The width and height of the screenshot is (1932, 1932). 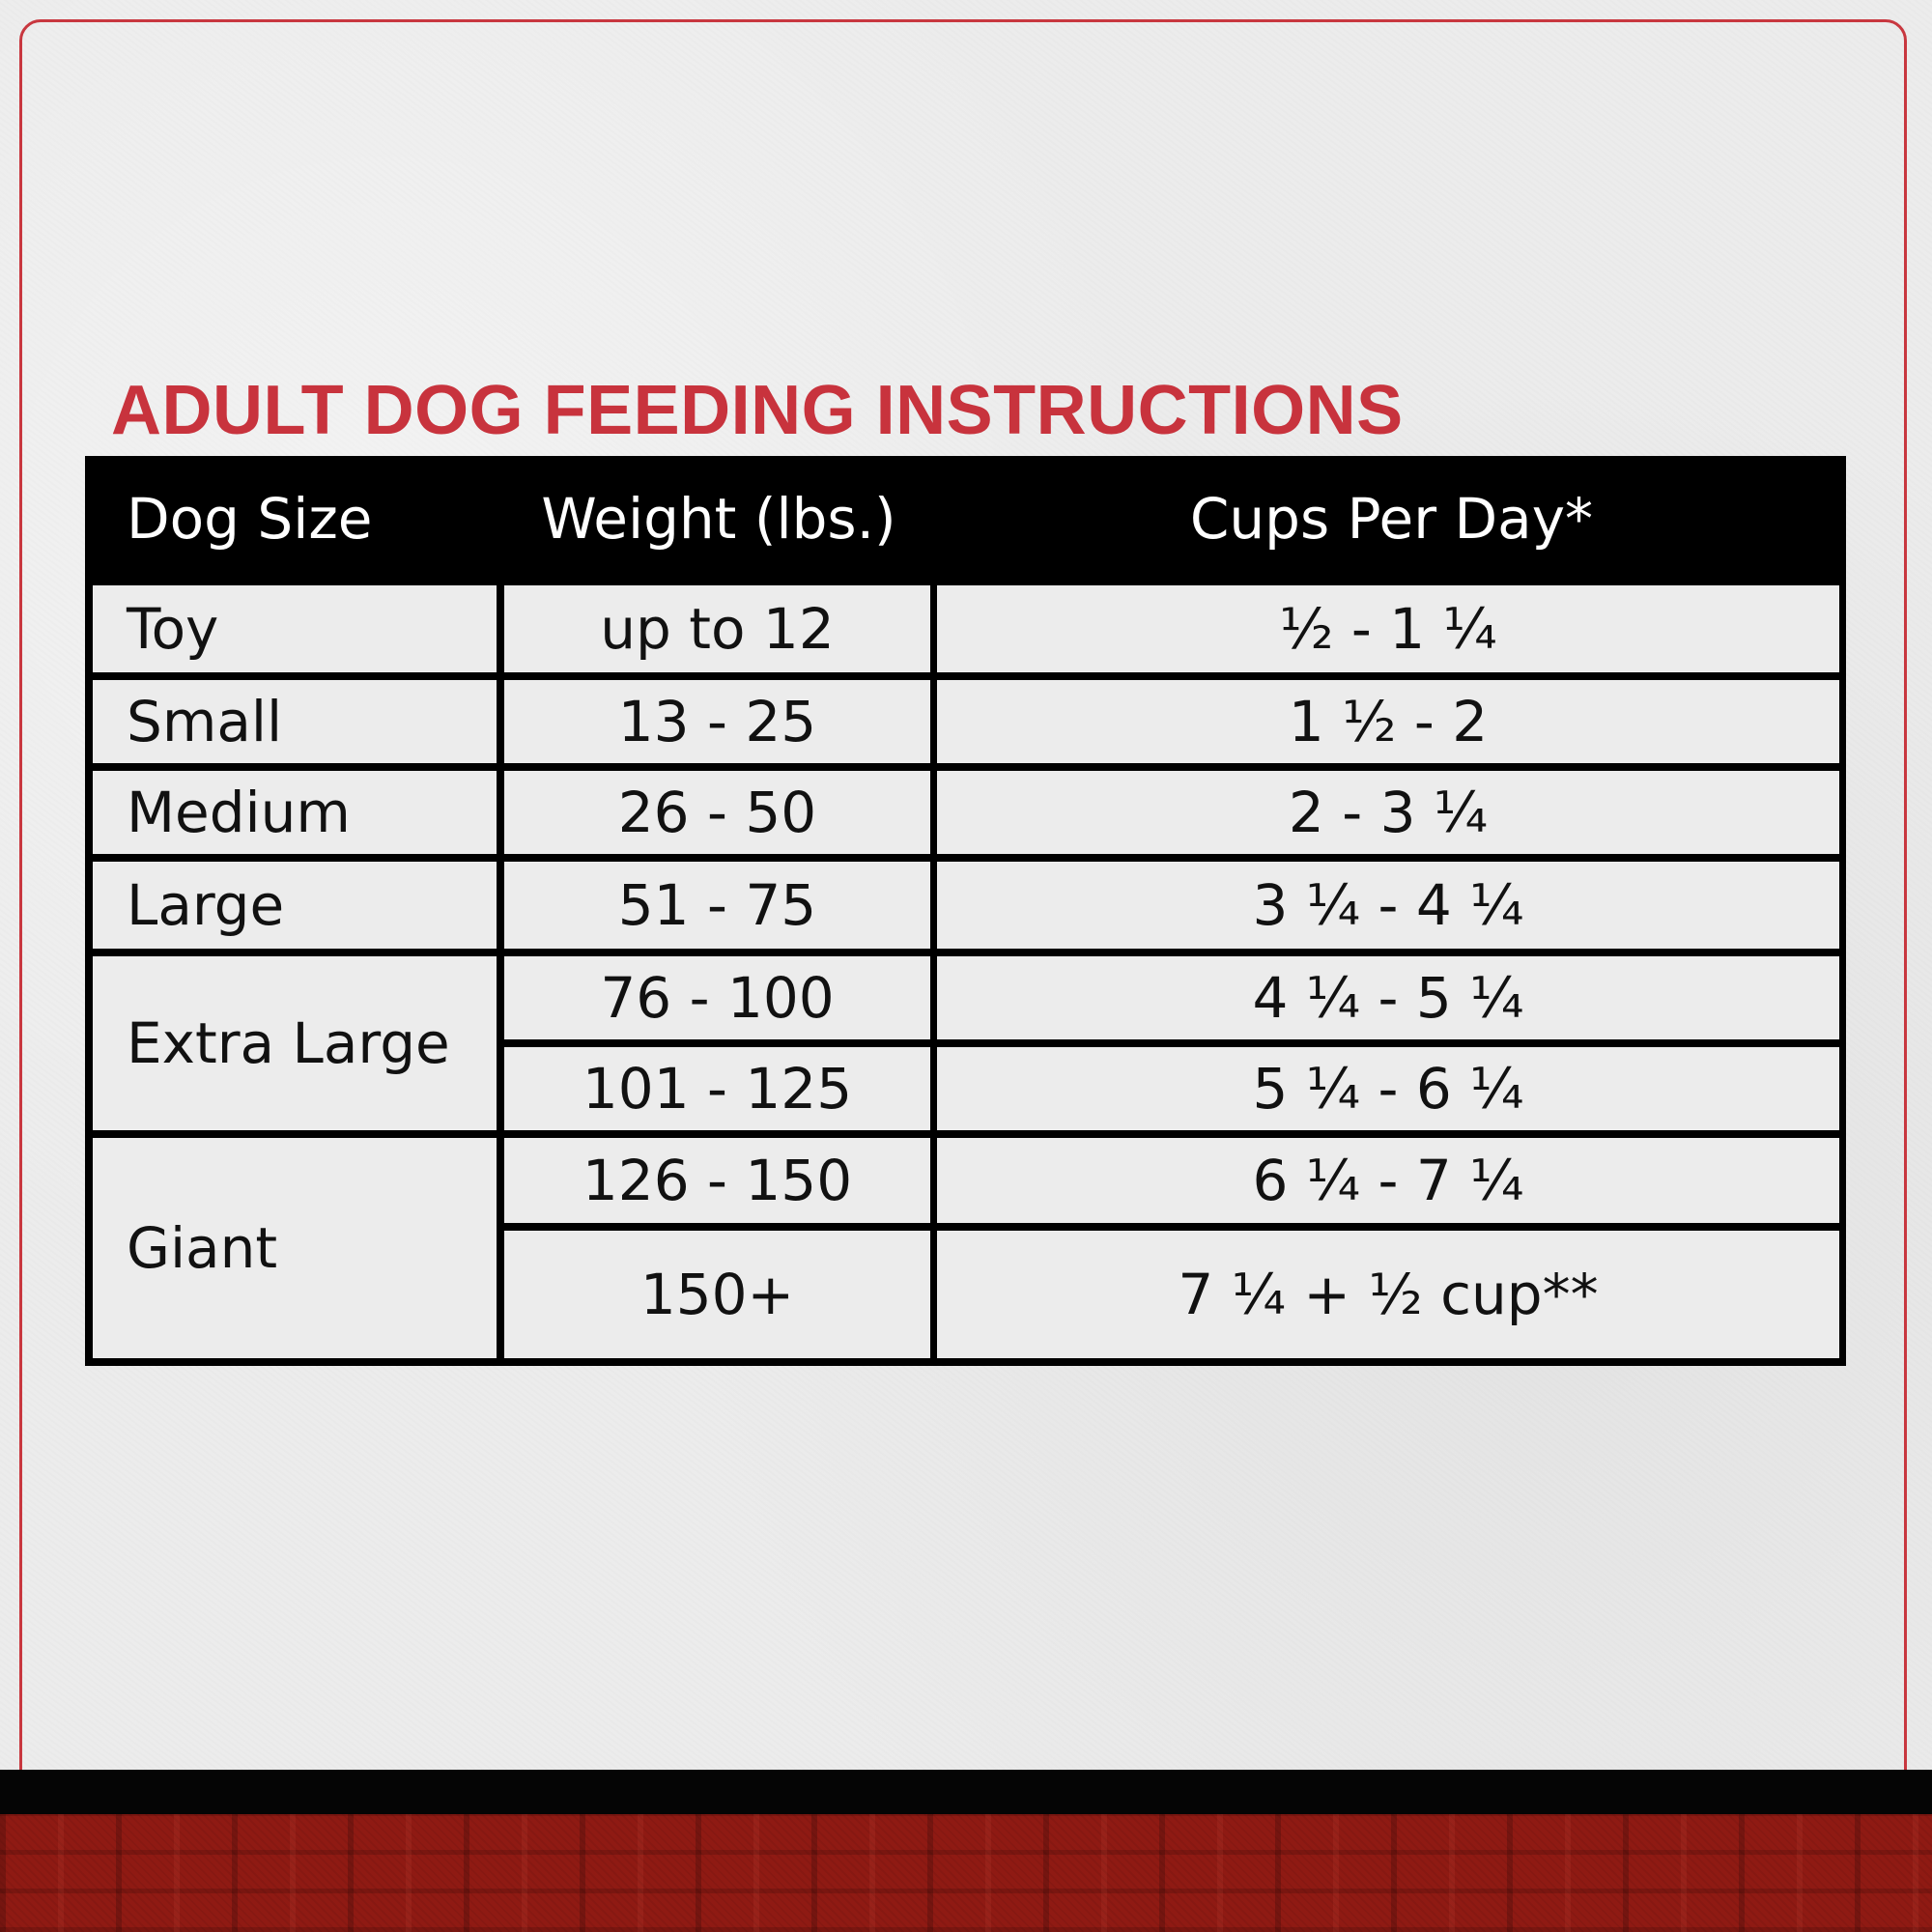 What do you see at coordinates (1388, 1294) in the screenshot?
I see `table-cell-cups: 7 ¼ + ½ cup**` at bounding box center [1388, 1294].